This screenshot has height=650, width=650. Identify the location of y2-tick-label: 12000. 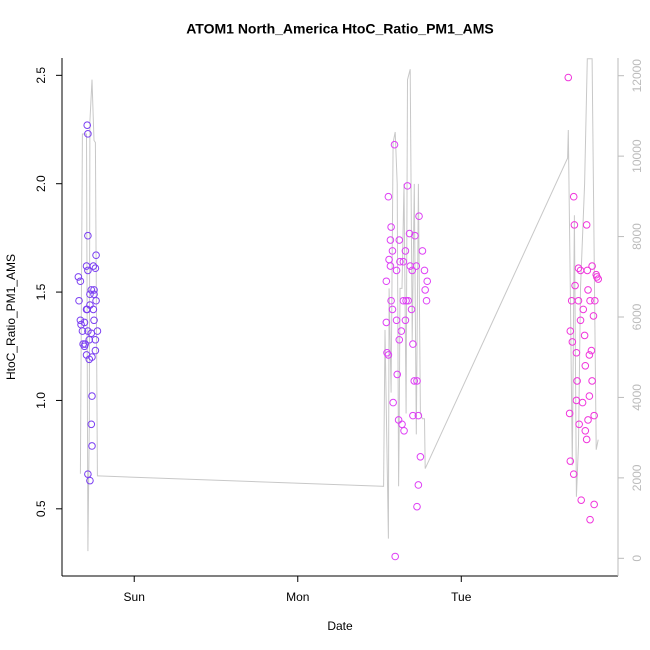
(637, 76).